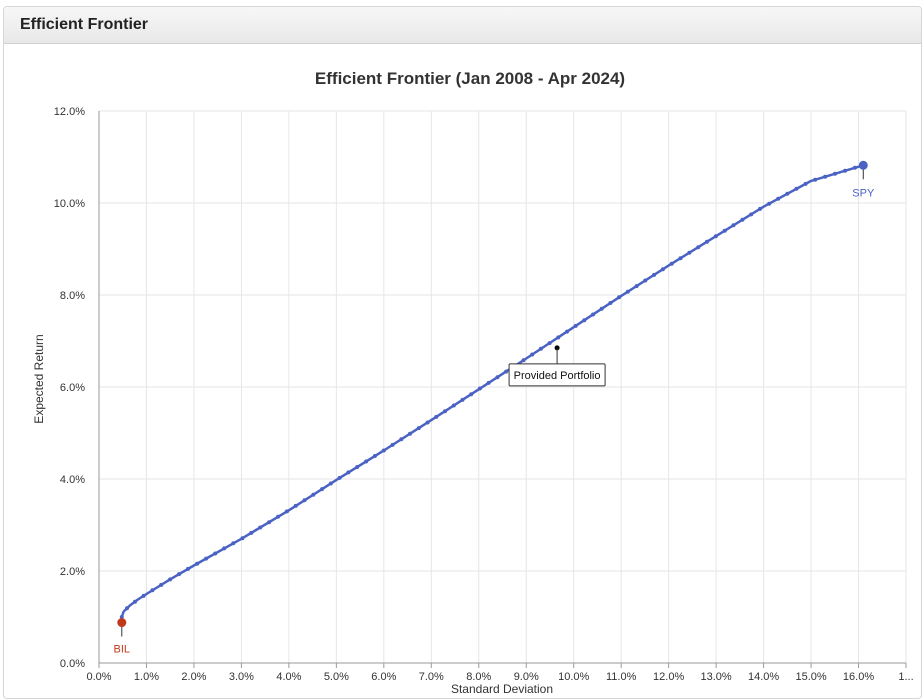 This screenshot has width=923, height=699. I want to click on y-tick-label: 0.0%, so click(72, 664).